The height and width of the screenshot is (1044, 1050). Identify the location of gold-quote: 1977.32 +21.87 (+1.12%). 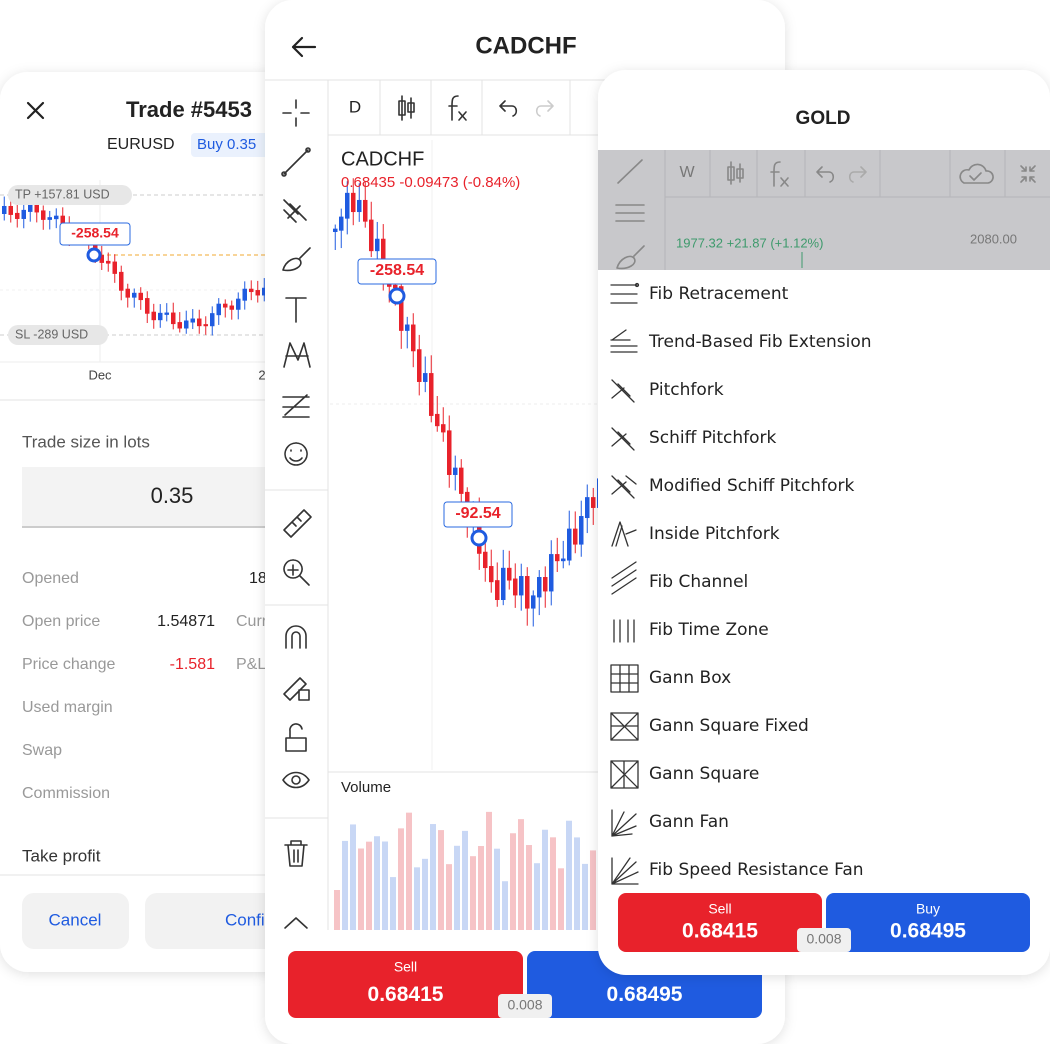
(749, 242).